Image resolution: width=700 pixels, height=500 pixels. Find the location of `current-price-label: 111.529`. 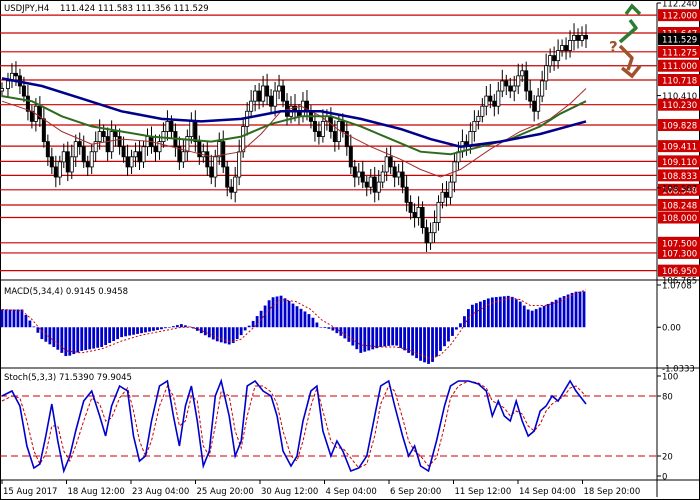

current-price-label: 111.529 is located at coordinates (679, 40).